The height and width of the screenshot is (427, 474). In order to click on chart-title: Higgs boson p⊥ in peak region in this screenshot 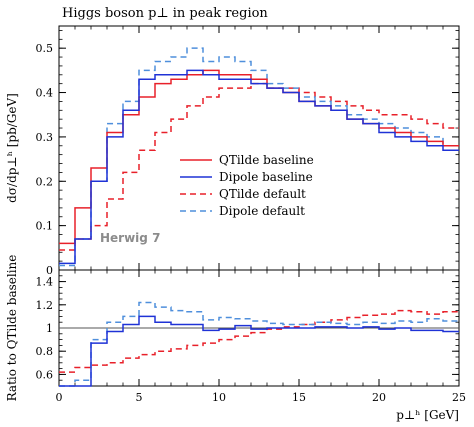, I will do `click(165, 13)`.